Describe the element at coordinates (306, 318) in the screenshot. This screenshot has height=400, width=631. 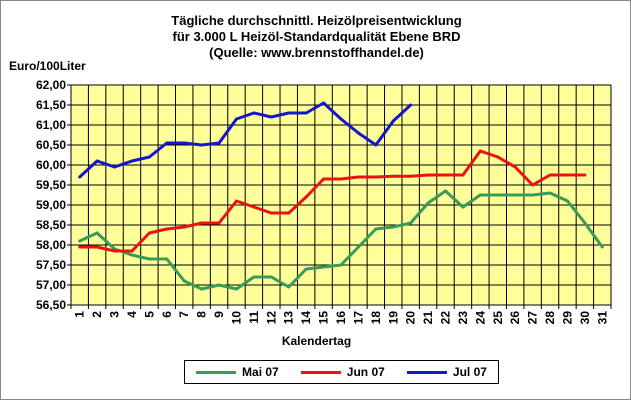
I see `x-tick-label: 14` at that location.